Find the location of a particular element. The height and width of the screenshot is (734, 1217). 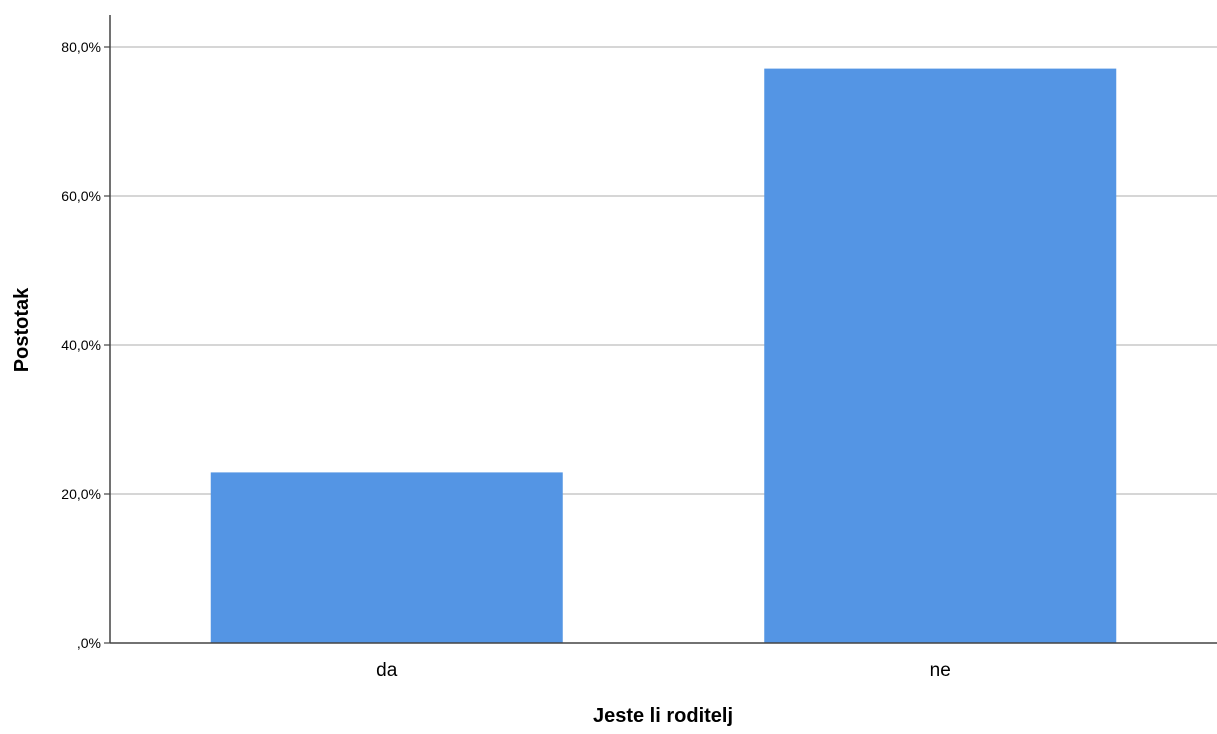

y-tick-label: 80,0% is located at coordinates (81, 47).